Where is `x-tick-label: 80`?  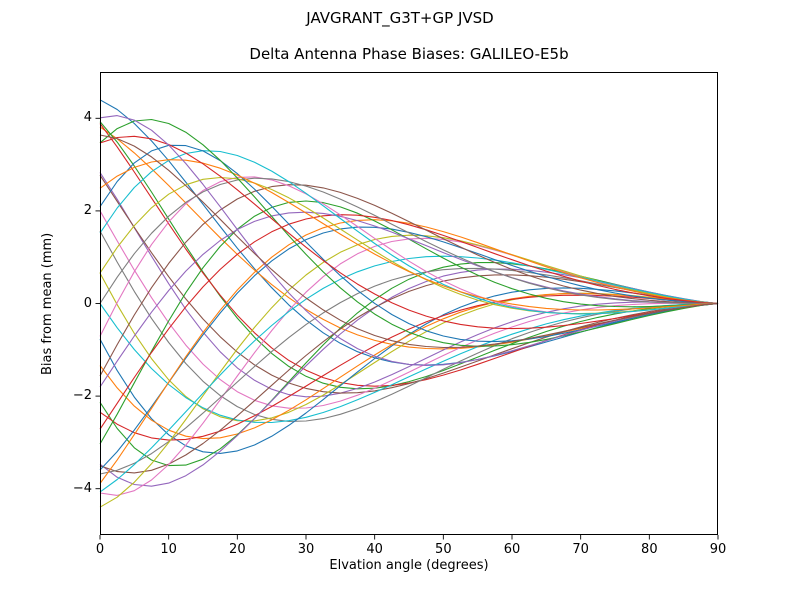
x-tick-label: 80 is located at coordinates (649, 549).